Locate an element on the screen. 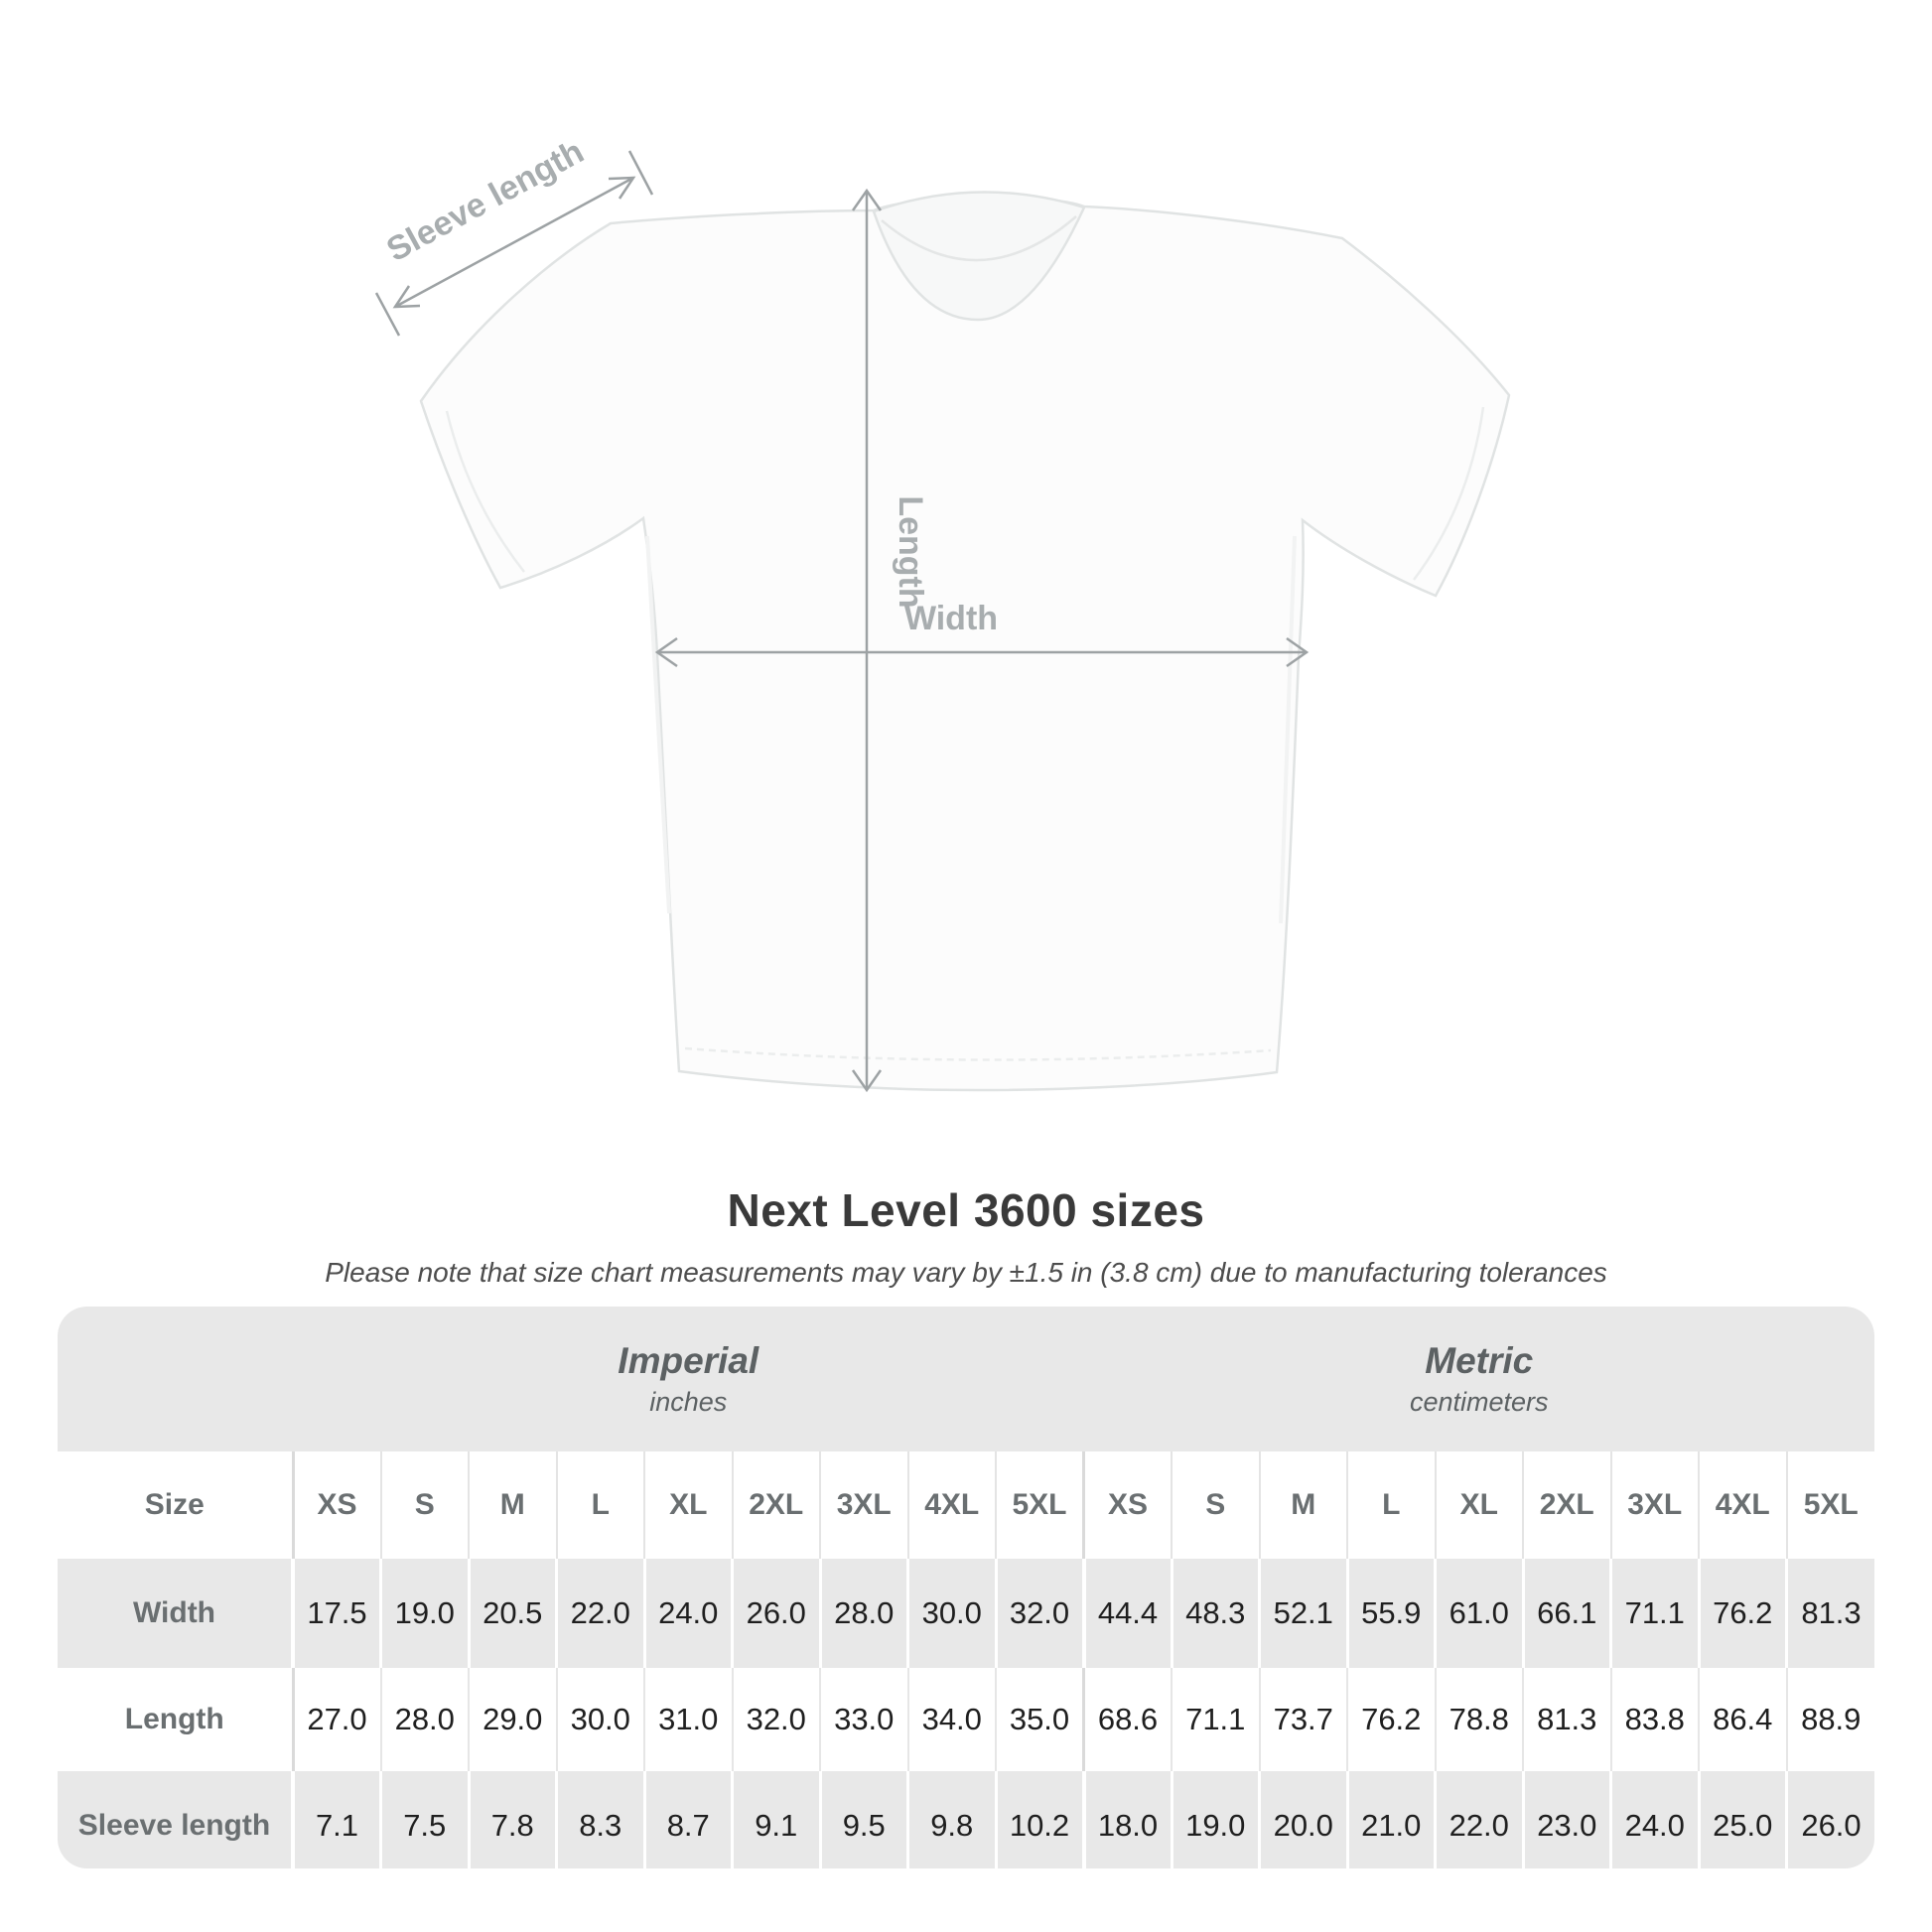 The height and width of the screenshot is (1932, 1932). sleeve-value: 7.5 is located at coordinates (424, 1820).